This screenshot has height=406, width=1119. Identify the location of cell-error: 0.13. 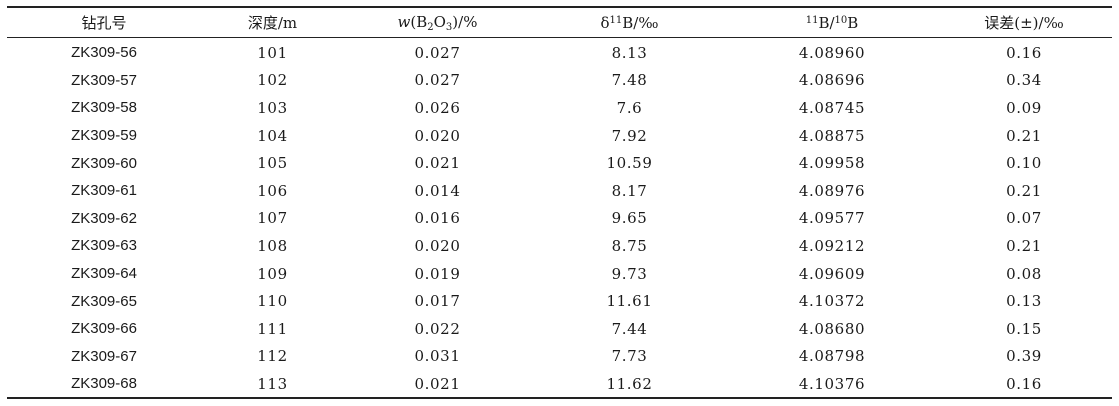
(1024, 301).